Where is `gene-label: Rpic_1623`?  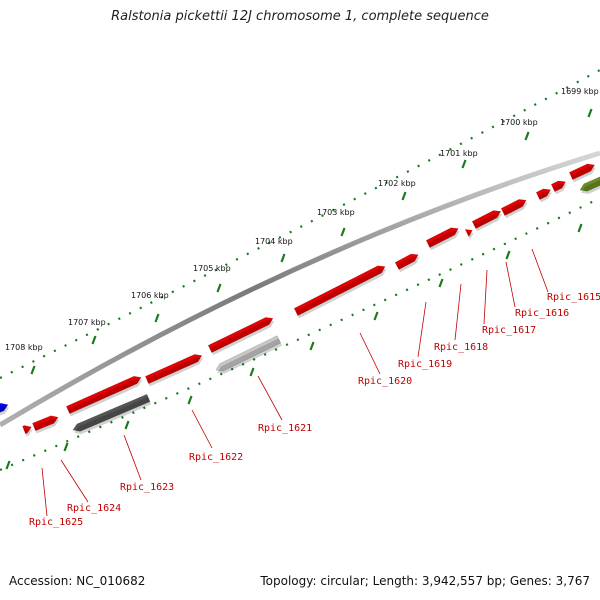
gene-label: Rpic_1623 is located at coordinates (147, 487).